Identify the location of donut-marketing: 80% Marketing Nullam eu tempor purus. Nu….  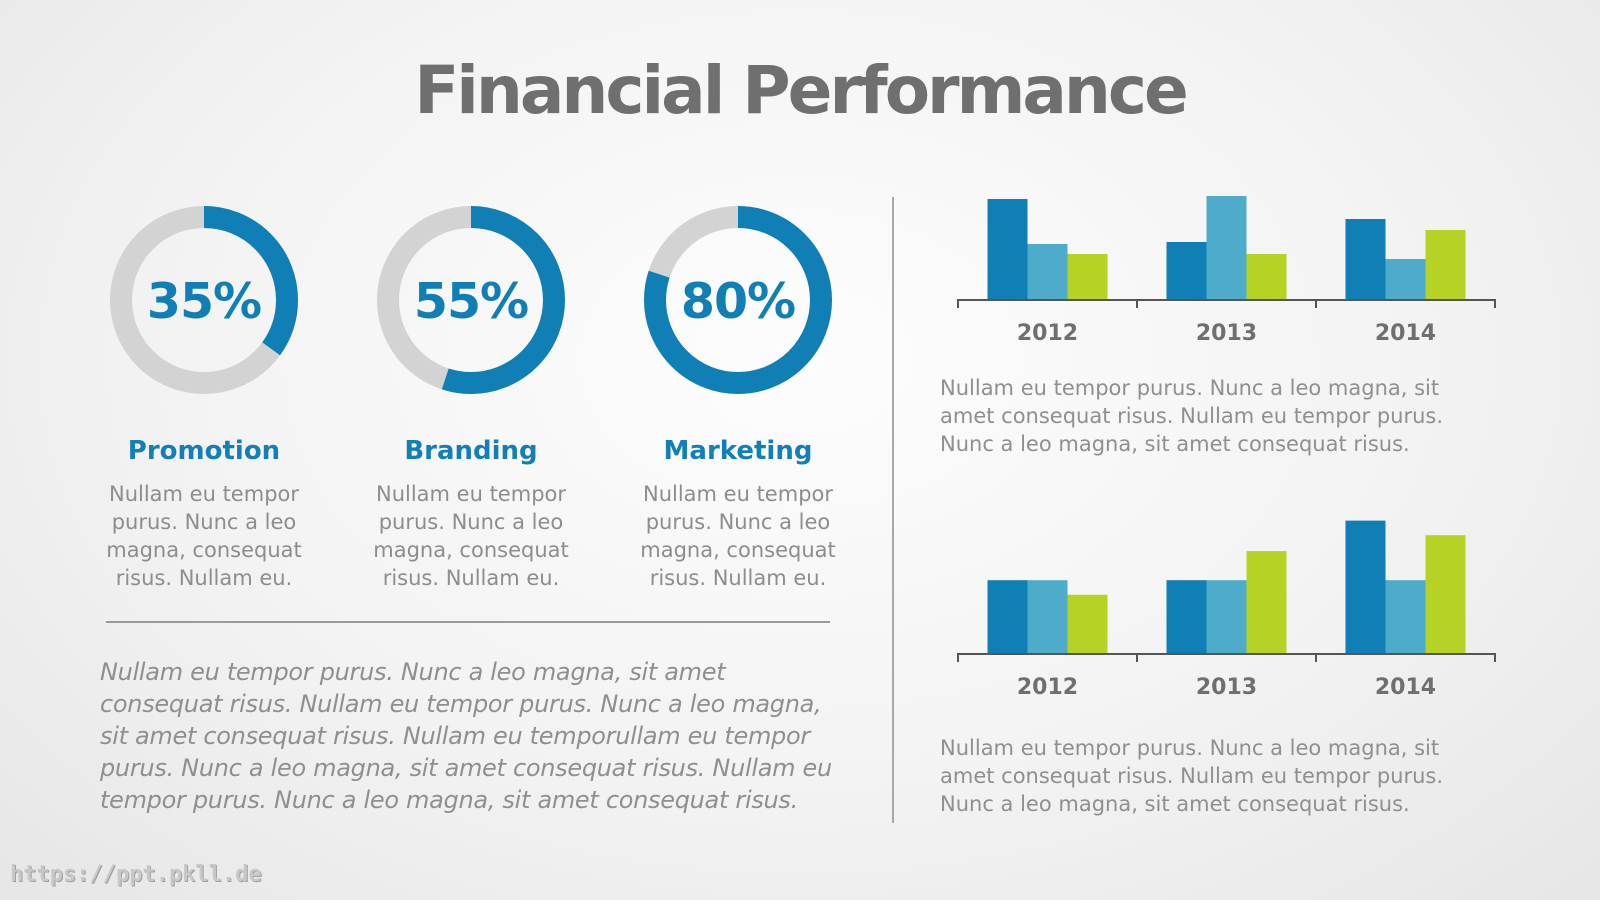
(738, 390).